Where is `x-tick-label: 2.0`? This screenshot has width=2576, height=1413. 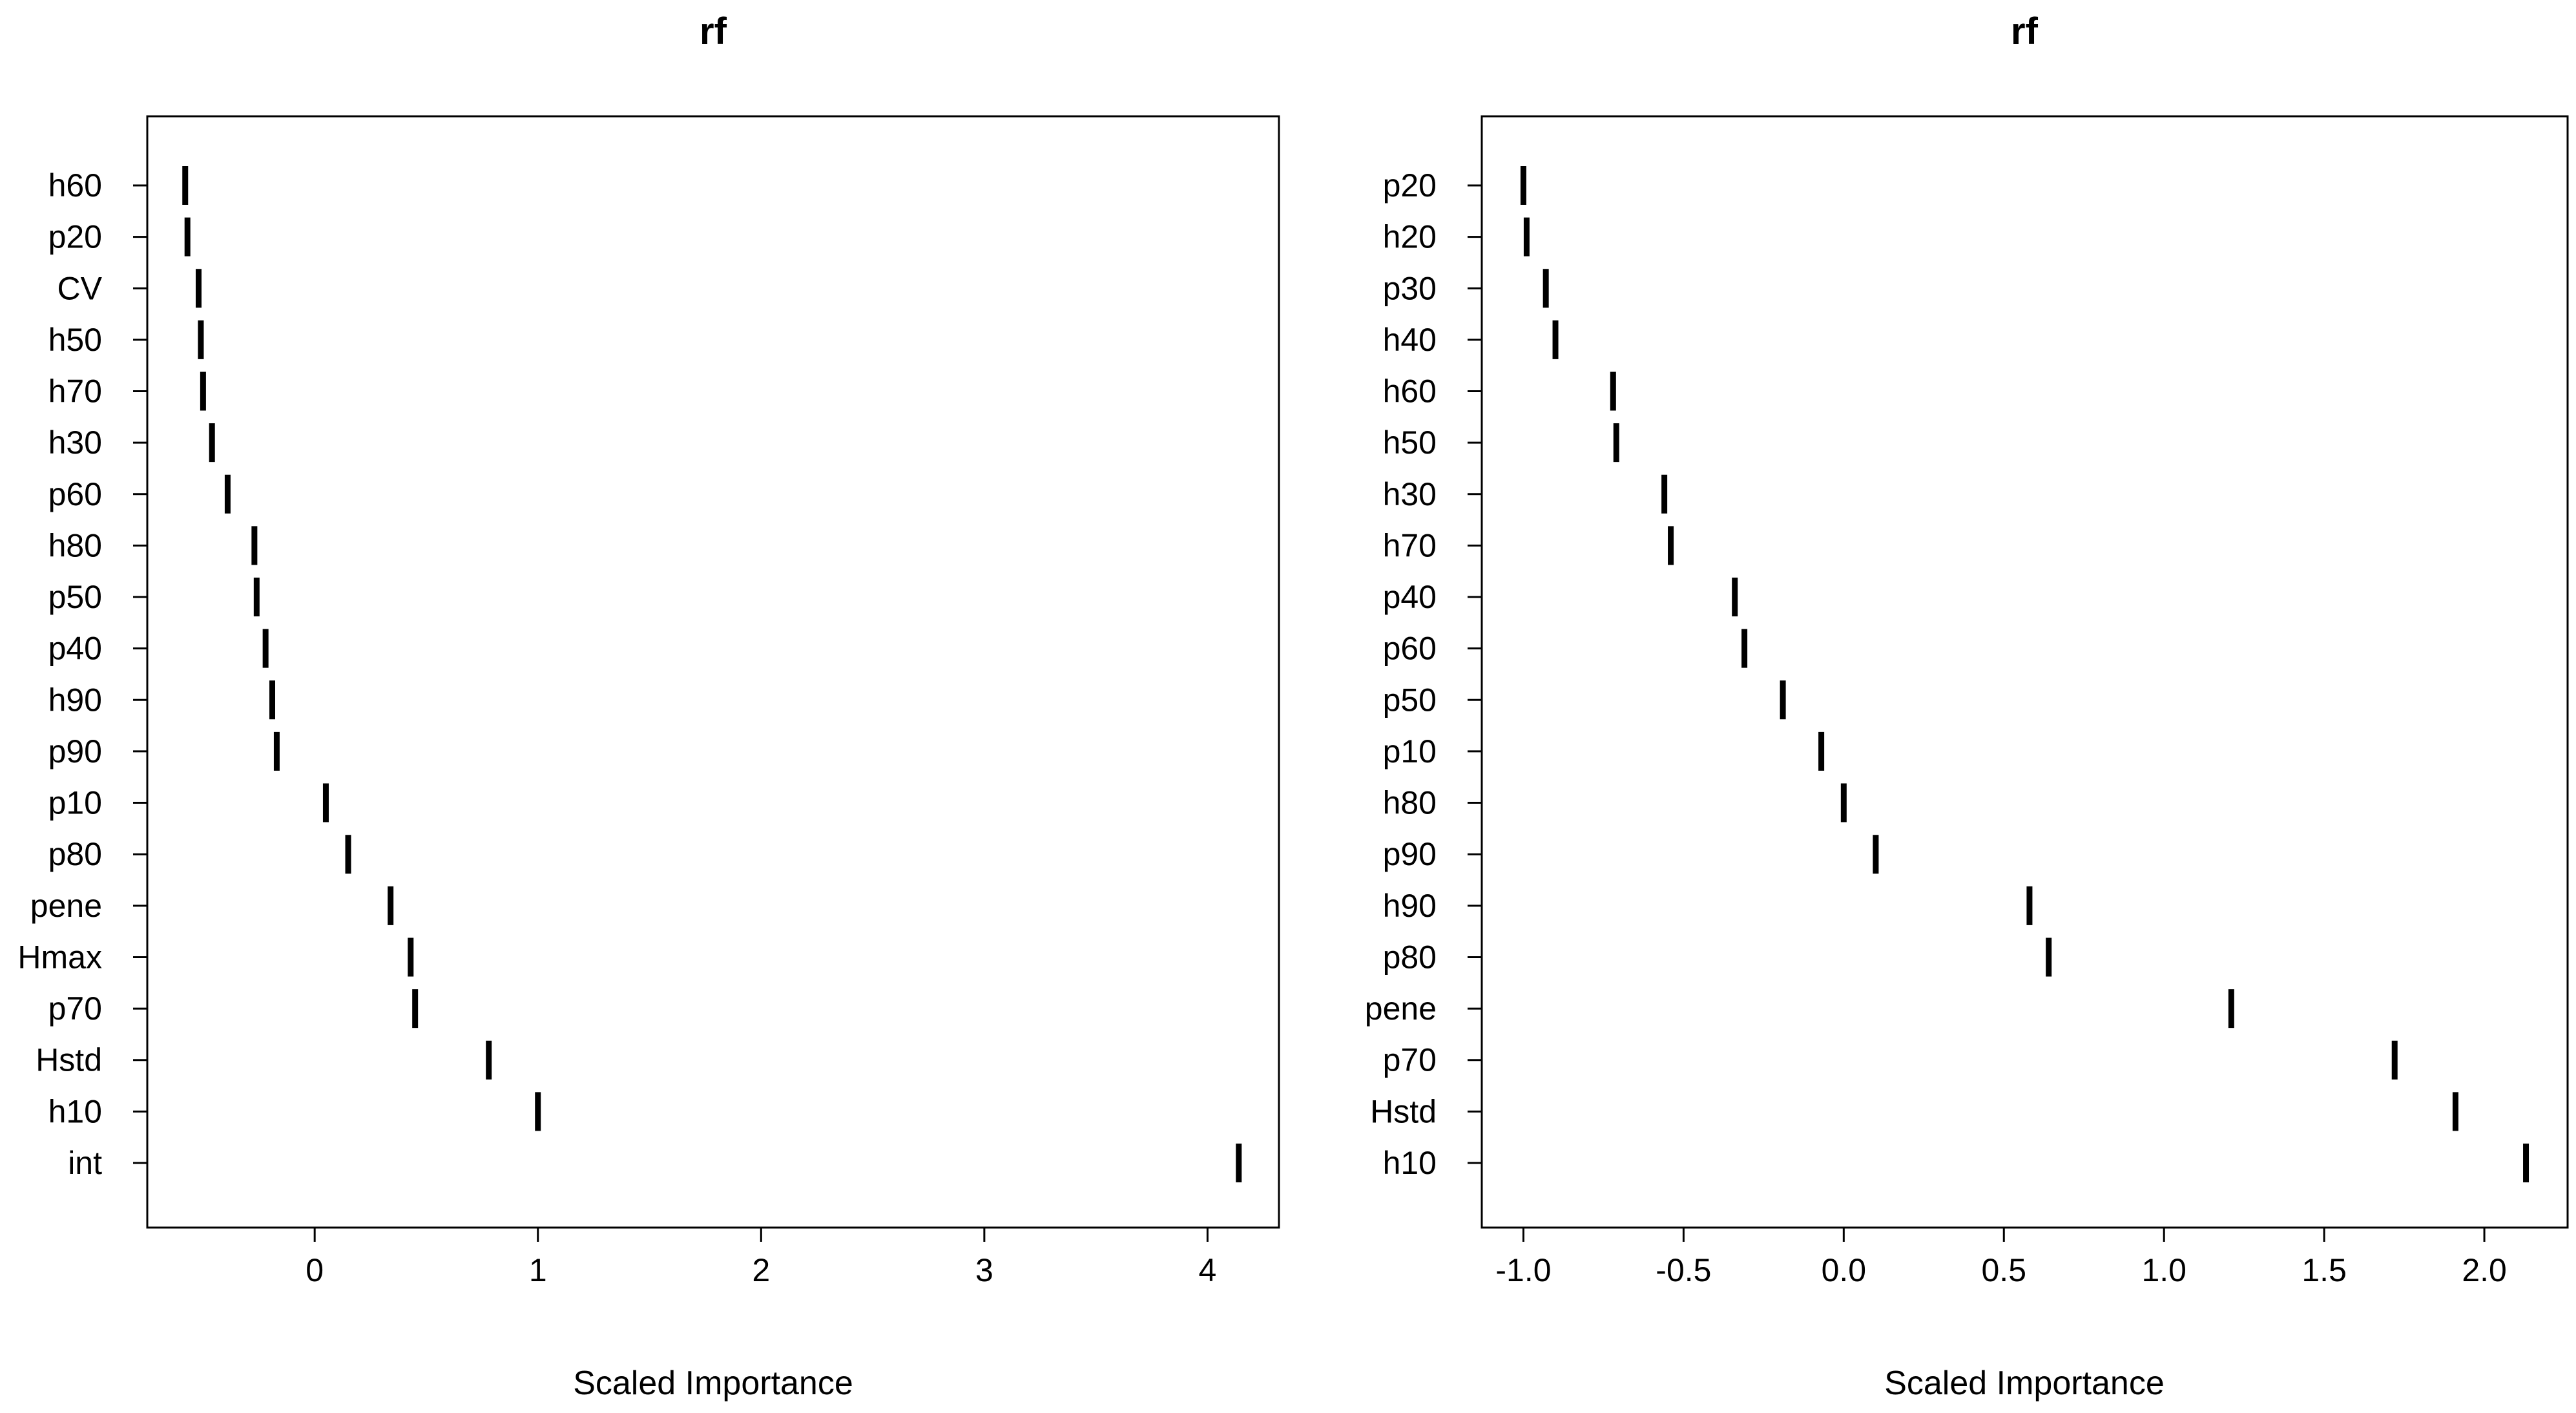 x-tick-label: 2.0 is located at coordinates (2484, 1270).